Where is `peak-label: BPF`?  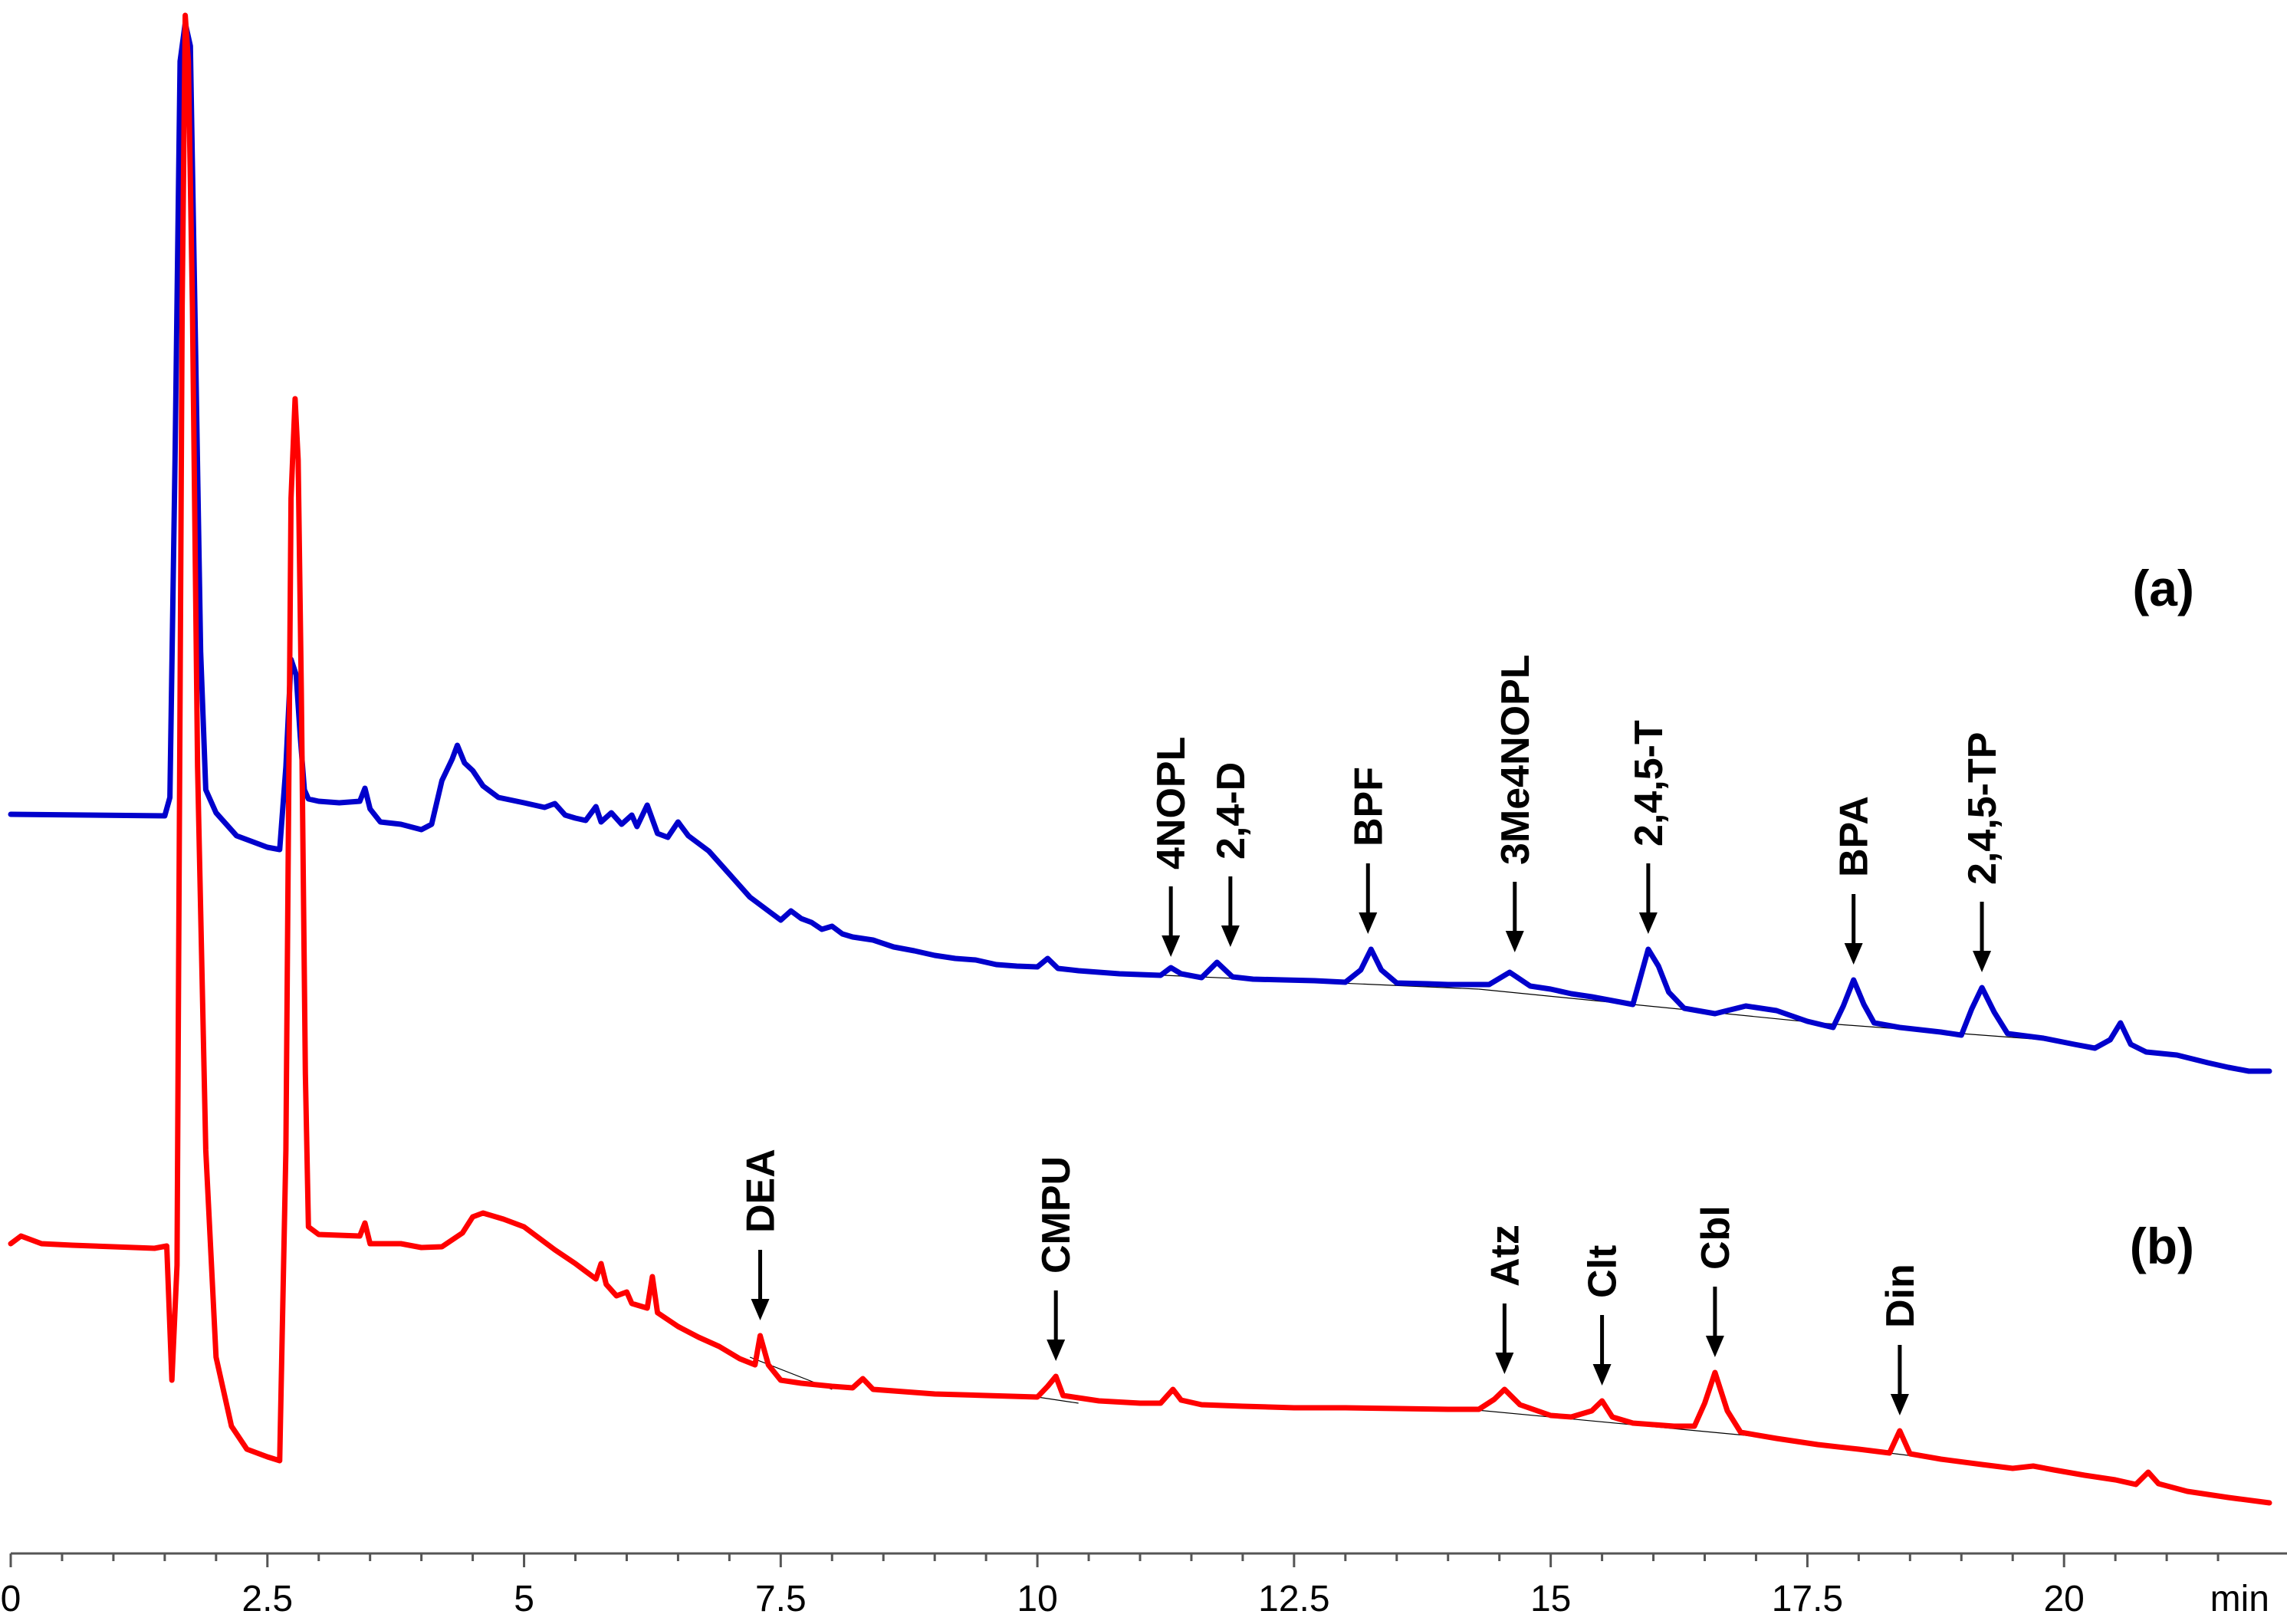 peak-label: BPF is located at coordinates (1368, 807).